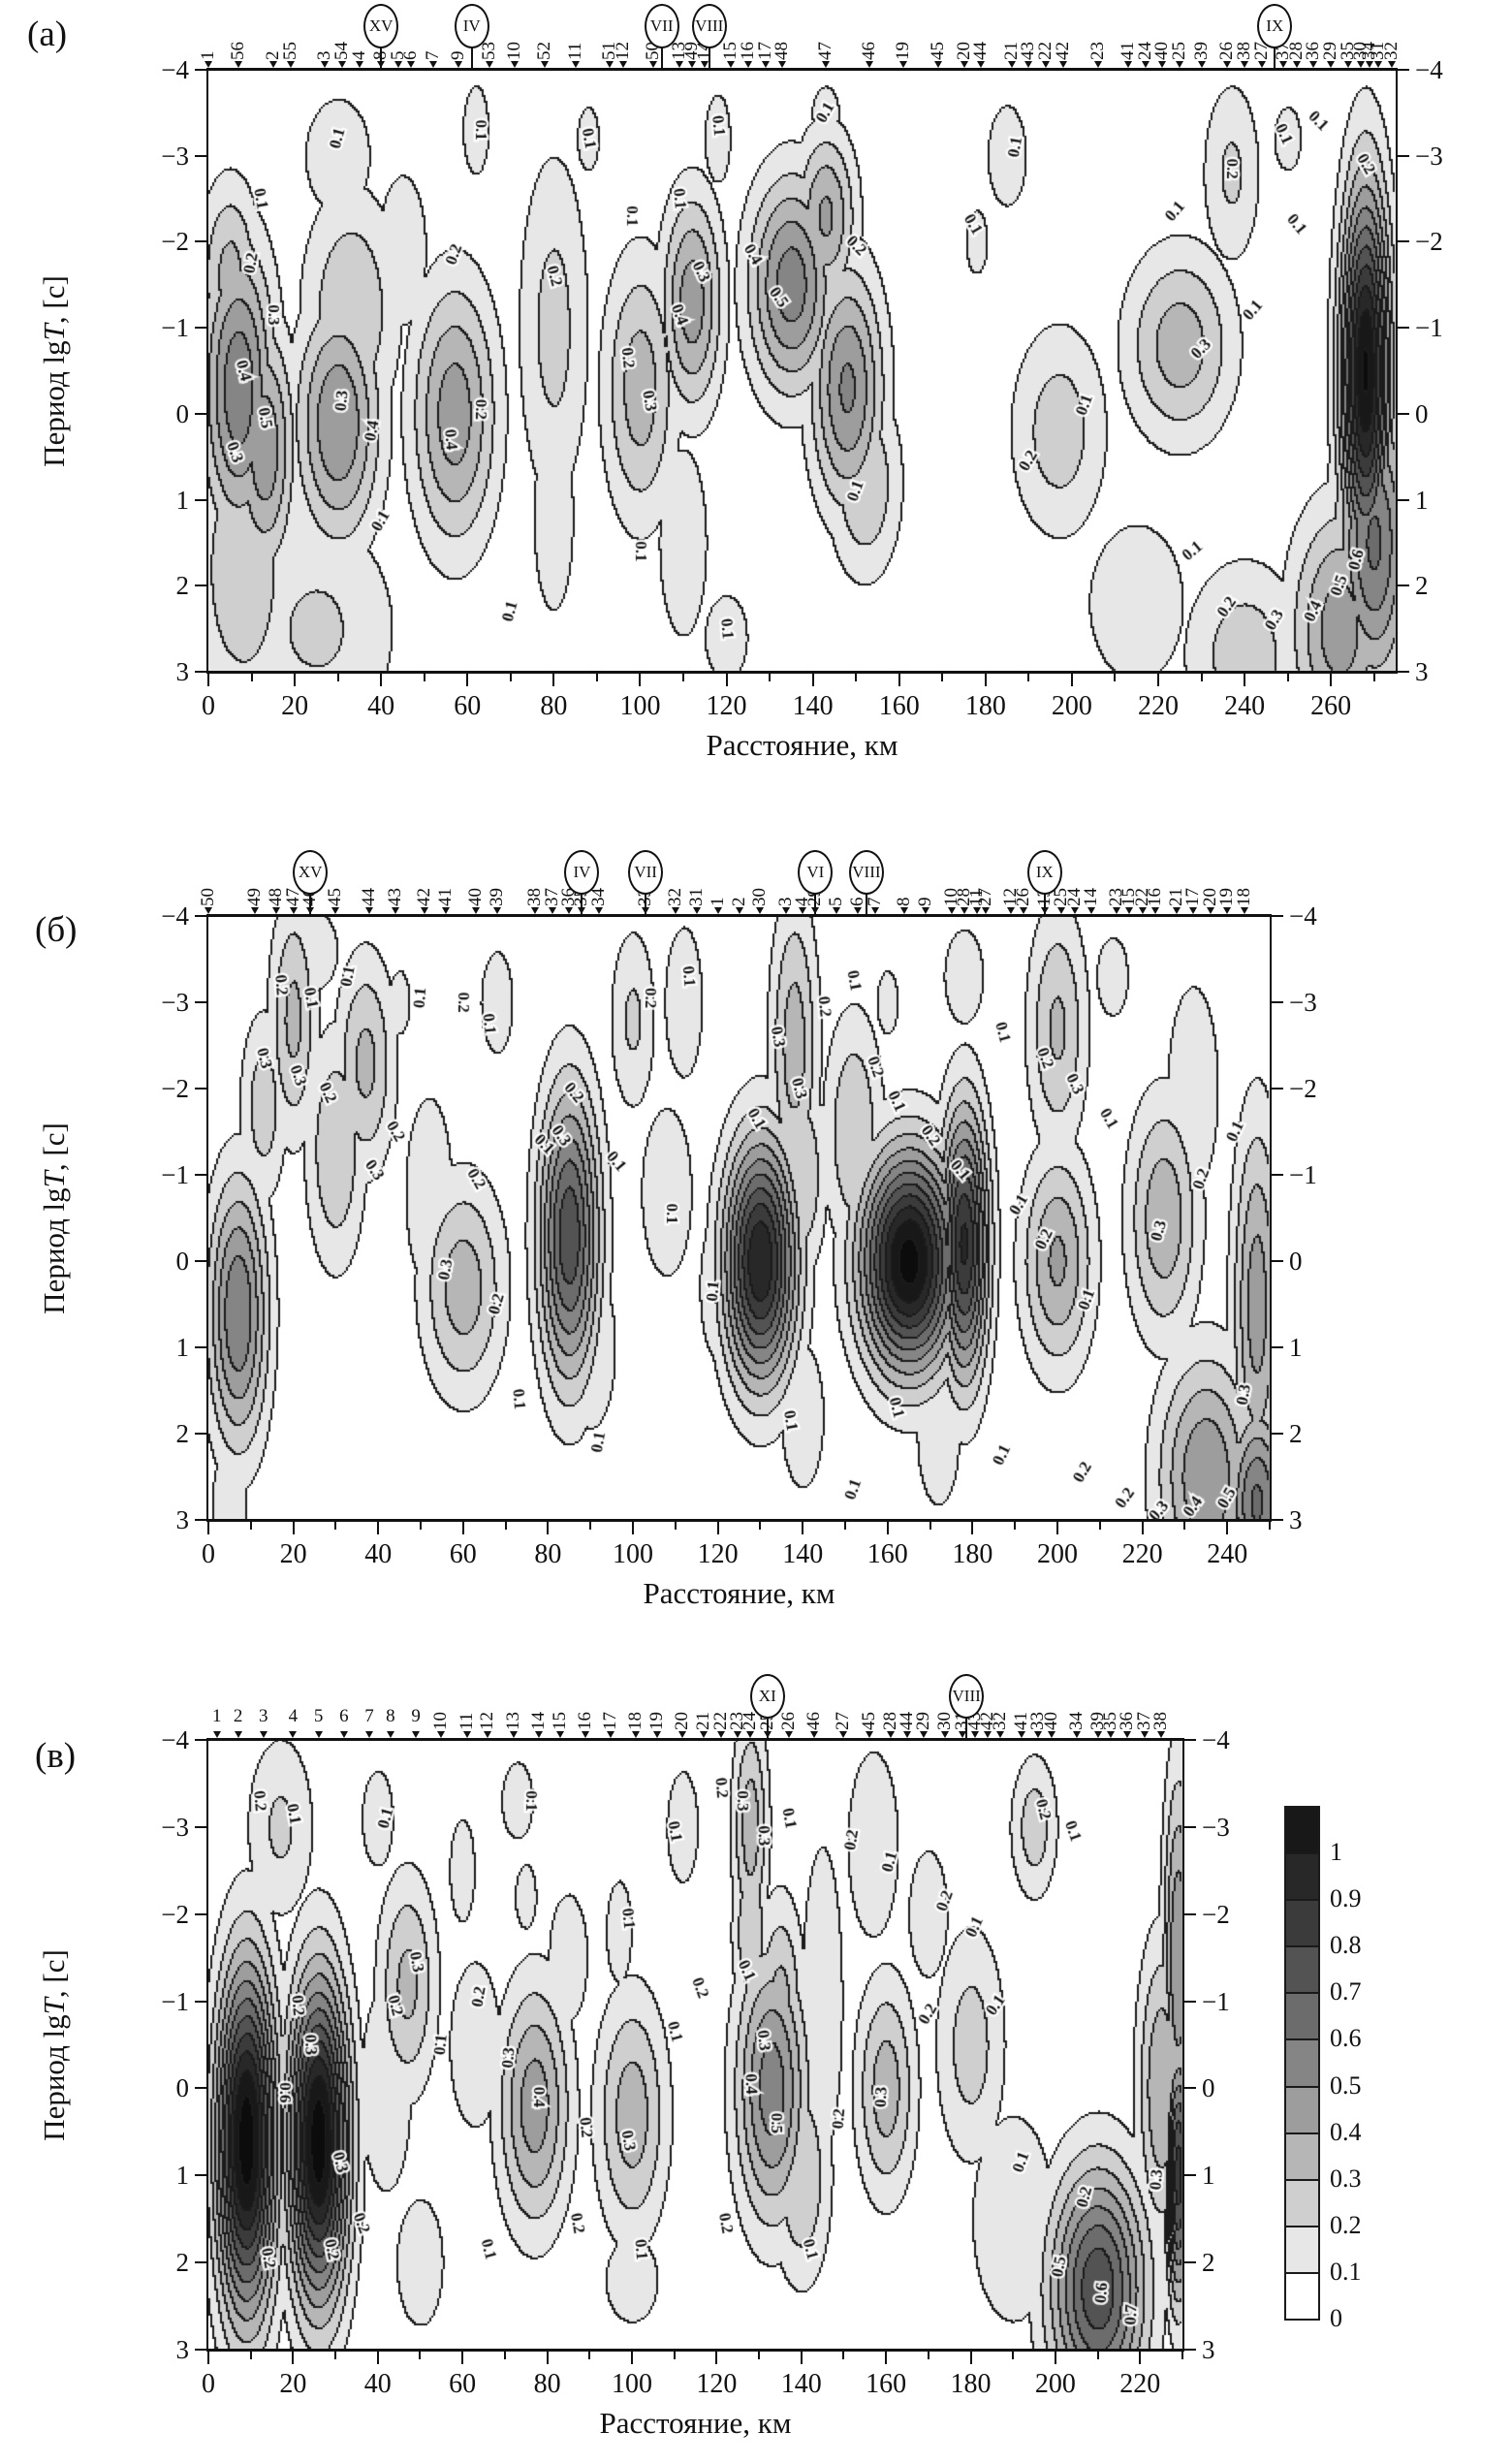 This screenshot has width=1512, height=2464. Describe the element at coordinates (175, 916) in the screenshot. I see `y-tick-label-left: −4` at that location.